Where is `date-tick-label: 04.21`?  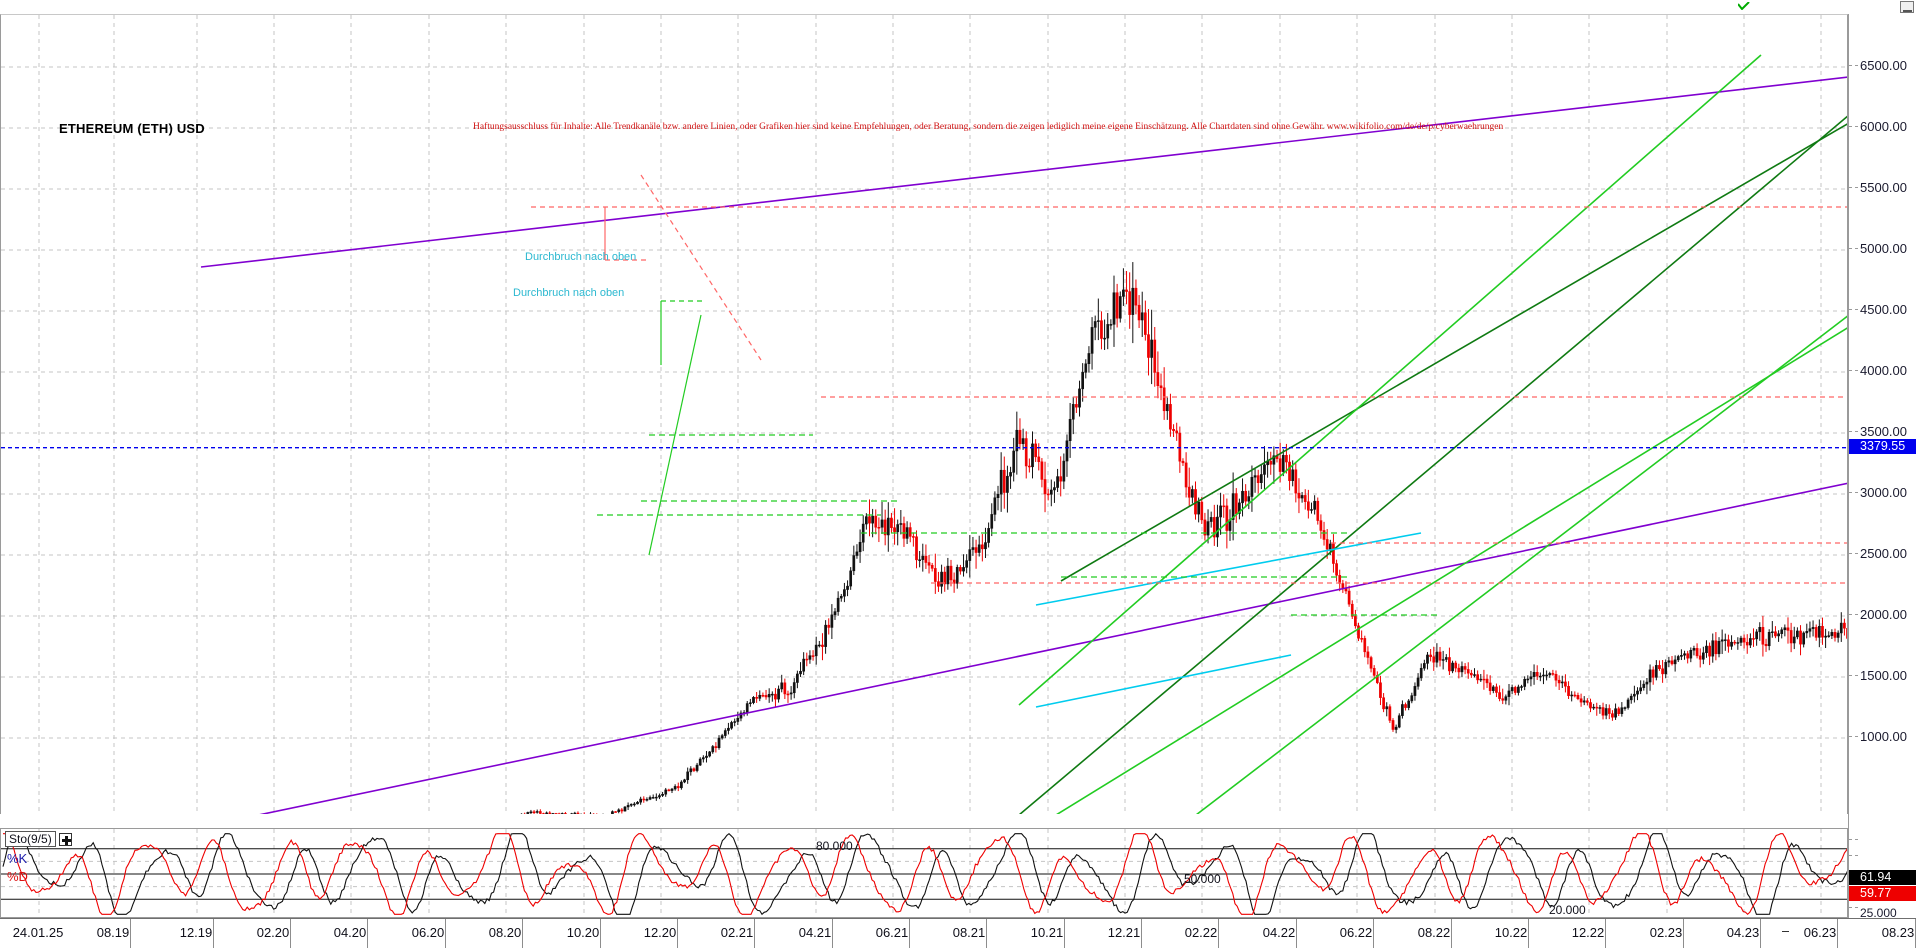 date-tick-label: 04.21 is located at coordinates (815, 932).